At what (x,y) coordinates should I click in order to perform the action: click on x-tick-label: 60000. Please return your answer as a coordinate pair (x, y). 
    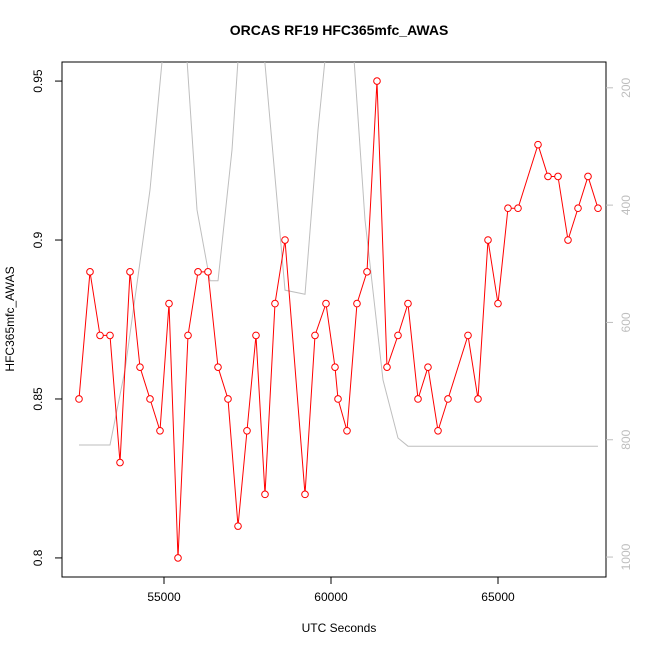
    Looking at the image, I should click on (331, 597).